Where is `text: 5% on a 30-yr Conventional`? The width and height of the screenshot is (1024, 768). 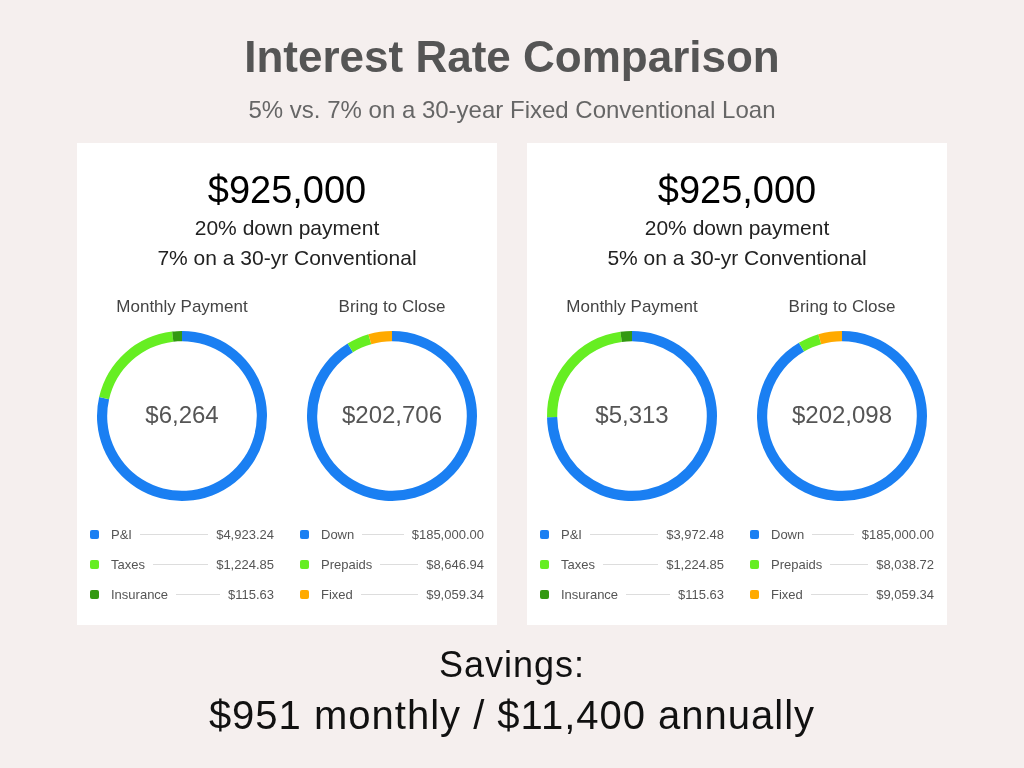 text: 5% on a 30-yr Conventional is located at coordinates (737, 258).